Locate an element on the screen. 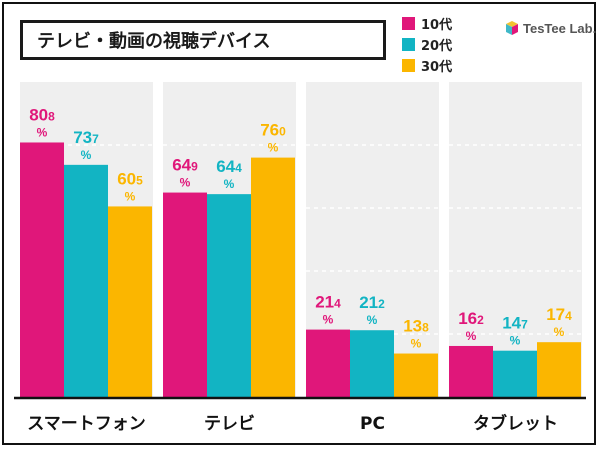 Image resolution: width=600 pixels, height=449 pixels. data-label: 212 is located at coordinates (372, 302).